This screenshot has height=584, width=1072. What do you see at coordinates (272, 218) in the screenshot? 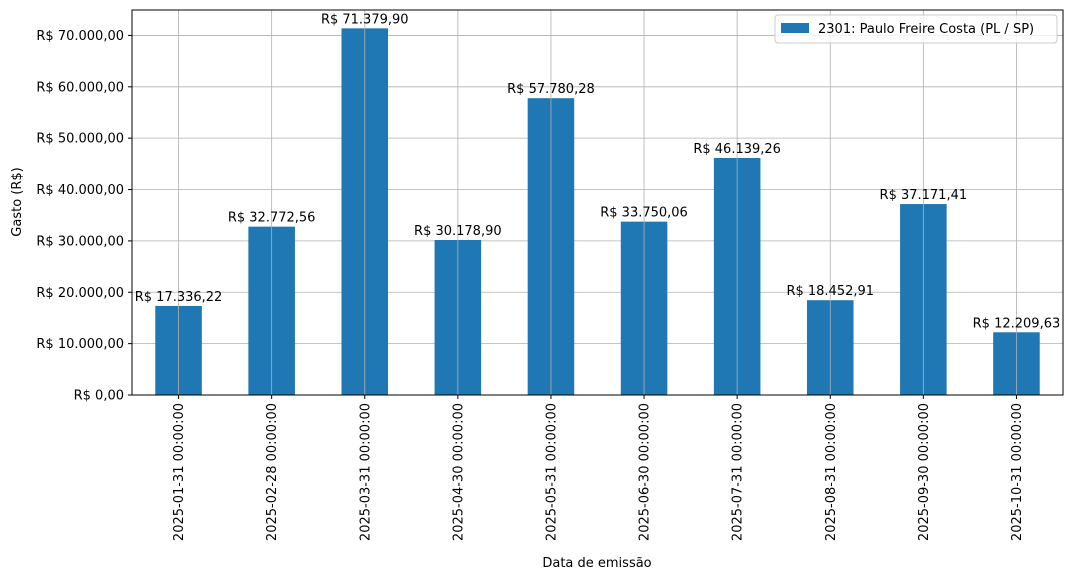
I see `bar-value-label: R$ 32.772,56` at bounding box center [272, 218].